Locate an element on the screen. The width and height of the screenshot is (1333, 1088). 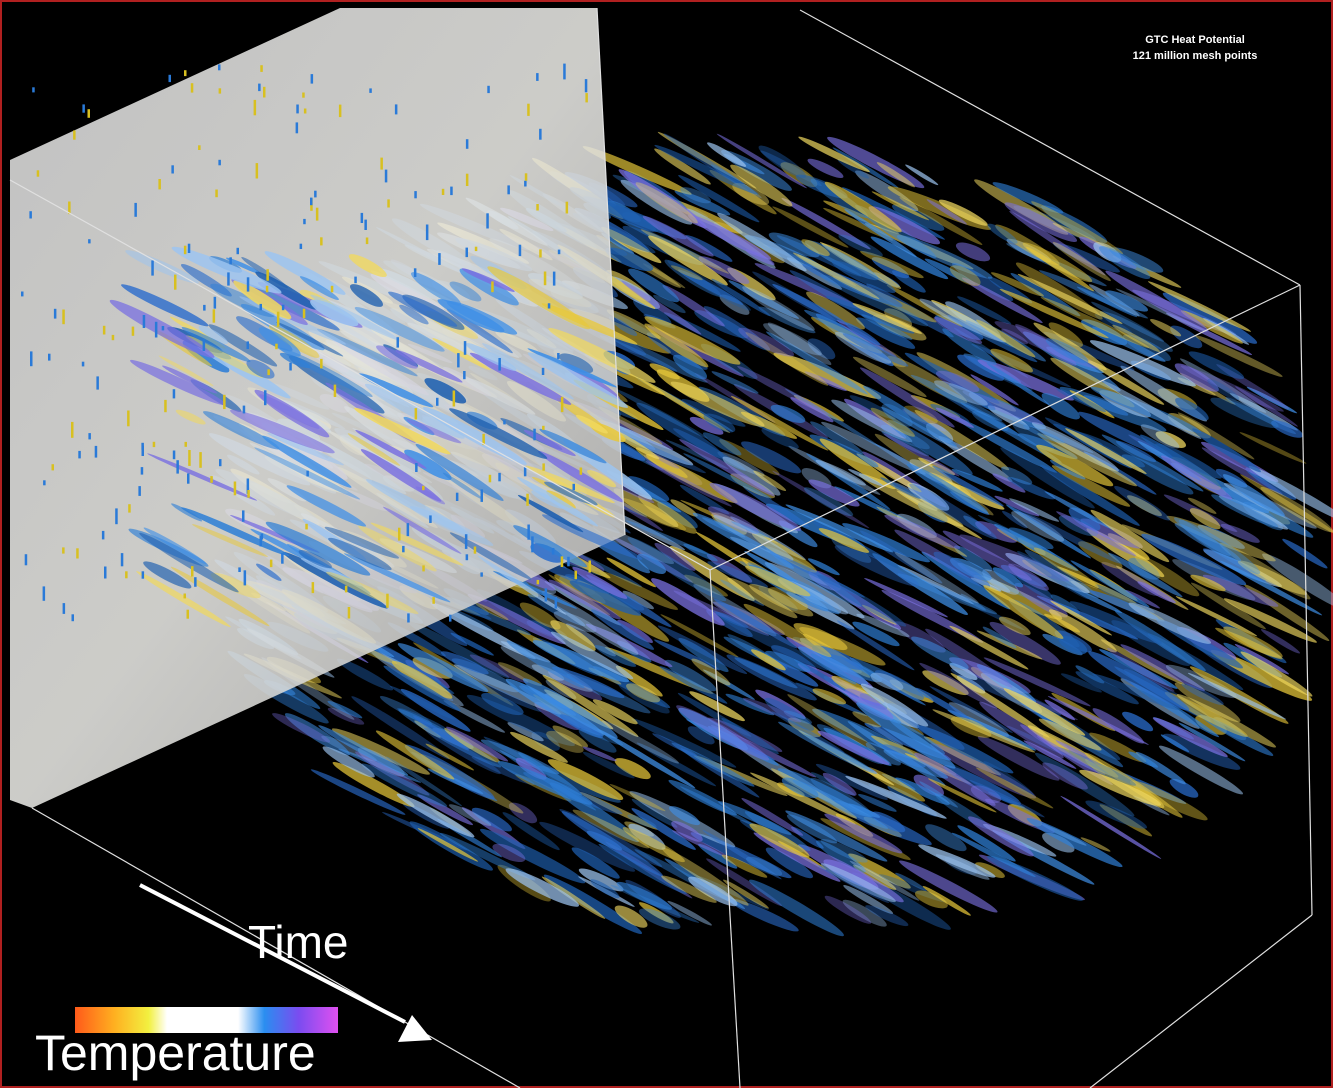
box-edge is located at coordinates (1050, 147).